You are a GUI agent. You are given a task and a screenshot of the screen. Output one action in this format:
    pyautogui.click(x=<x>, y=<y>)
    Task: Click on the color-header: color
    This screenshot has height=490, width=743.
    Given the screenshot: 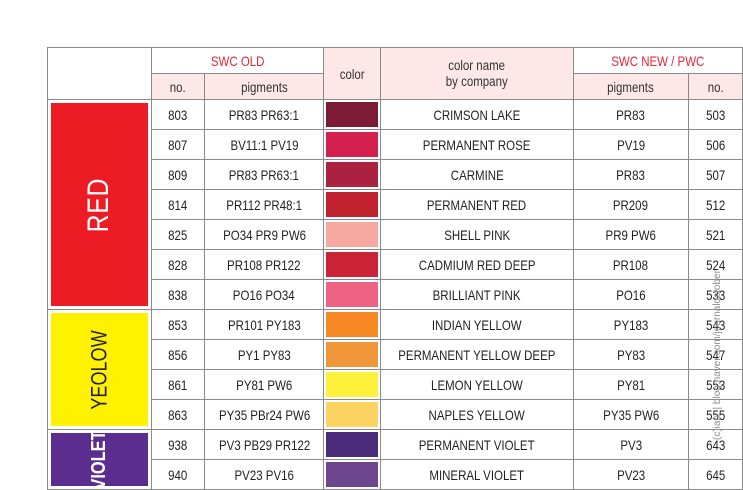 What is the action you would take?
    pyautogui.click(x=352, y=73)
    